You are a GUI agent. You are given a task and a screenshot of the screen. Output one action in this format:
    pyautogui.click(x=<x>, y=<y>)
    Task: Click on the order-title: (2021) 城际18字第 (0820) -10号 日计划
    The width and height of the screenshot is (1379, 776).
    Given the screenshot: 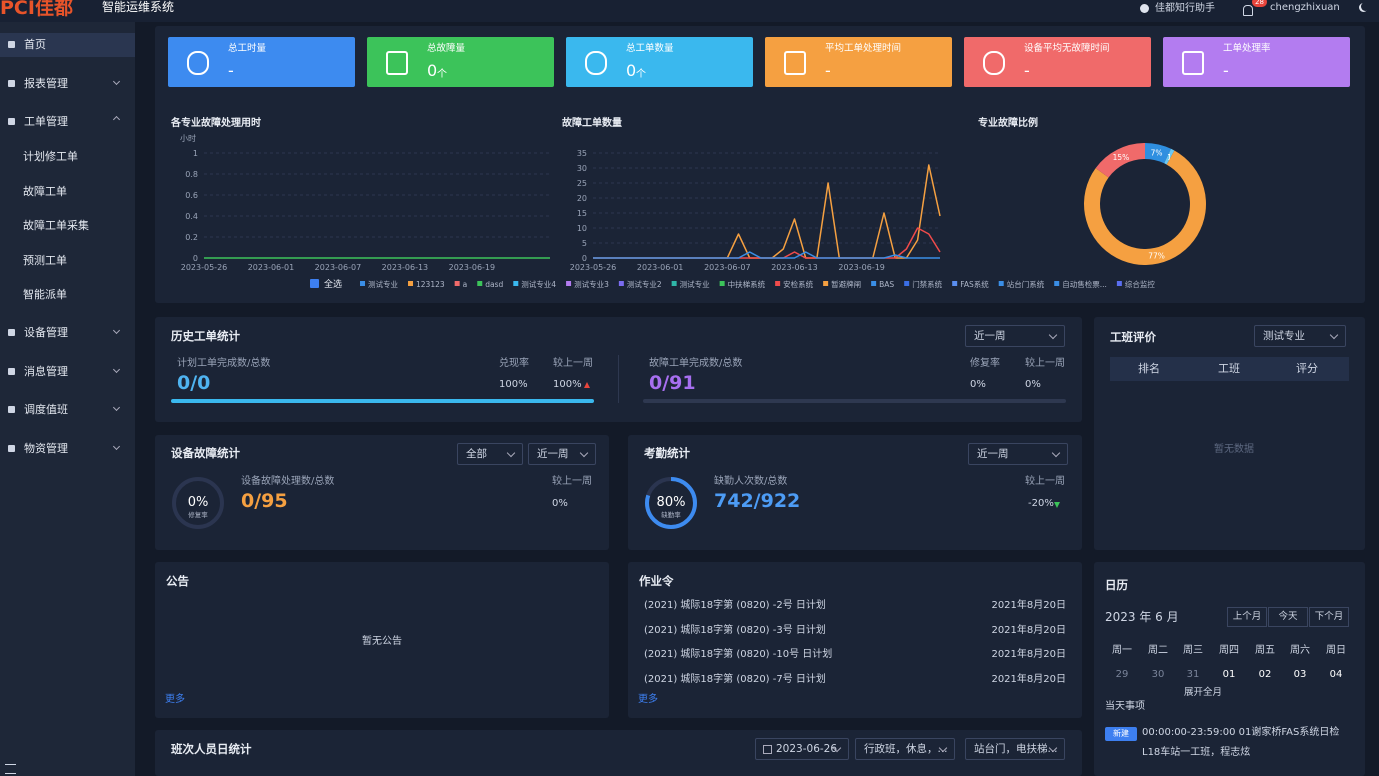 What is the action you would take?
    pyautogui.click(x=738, y=655)
    